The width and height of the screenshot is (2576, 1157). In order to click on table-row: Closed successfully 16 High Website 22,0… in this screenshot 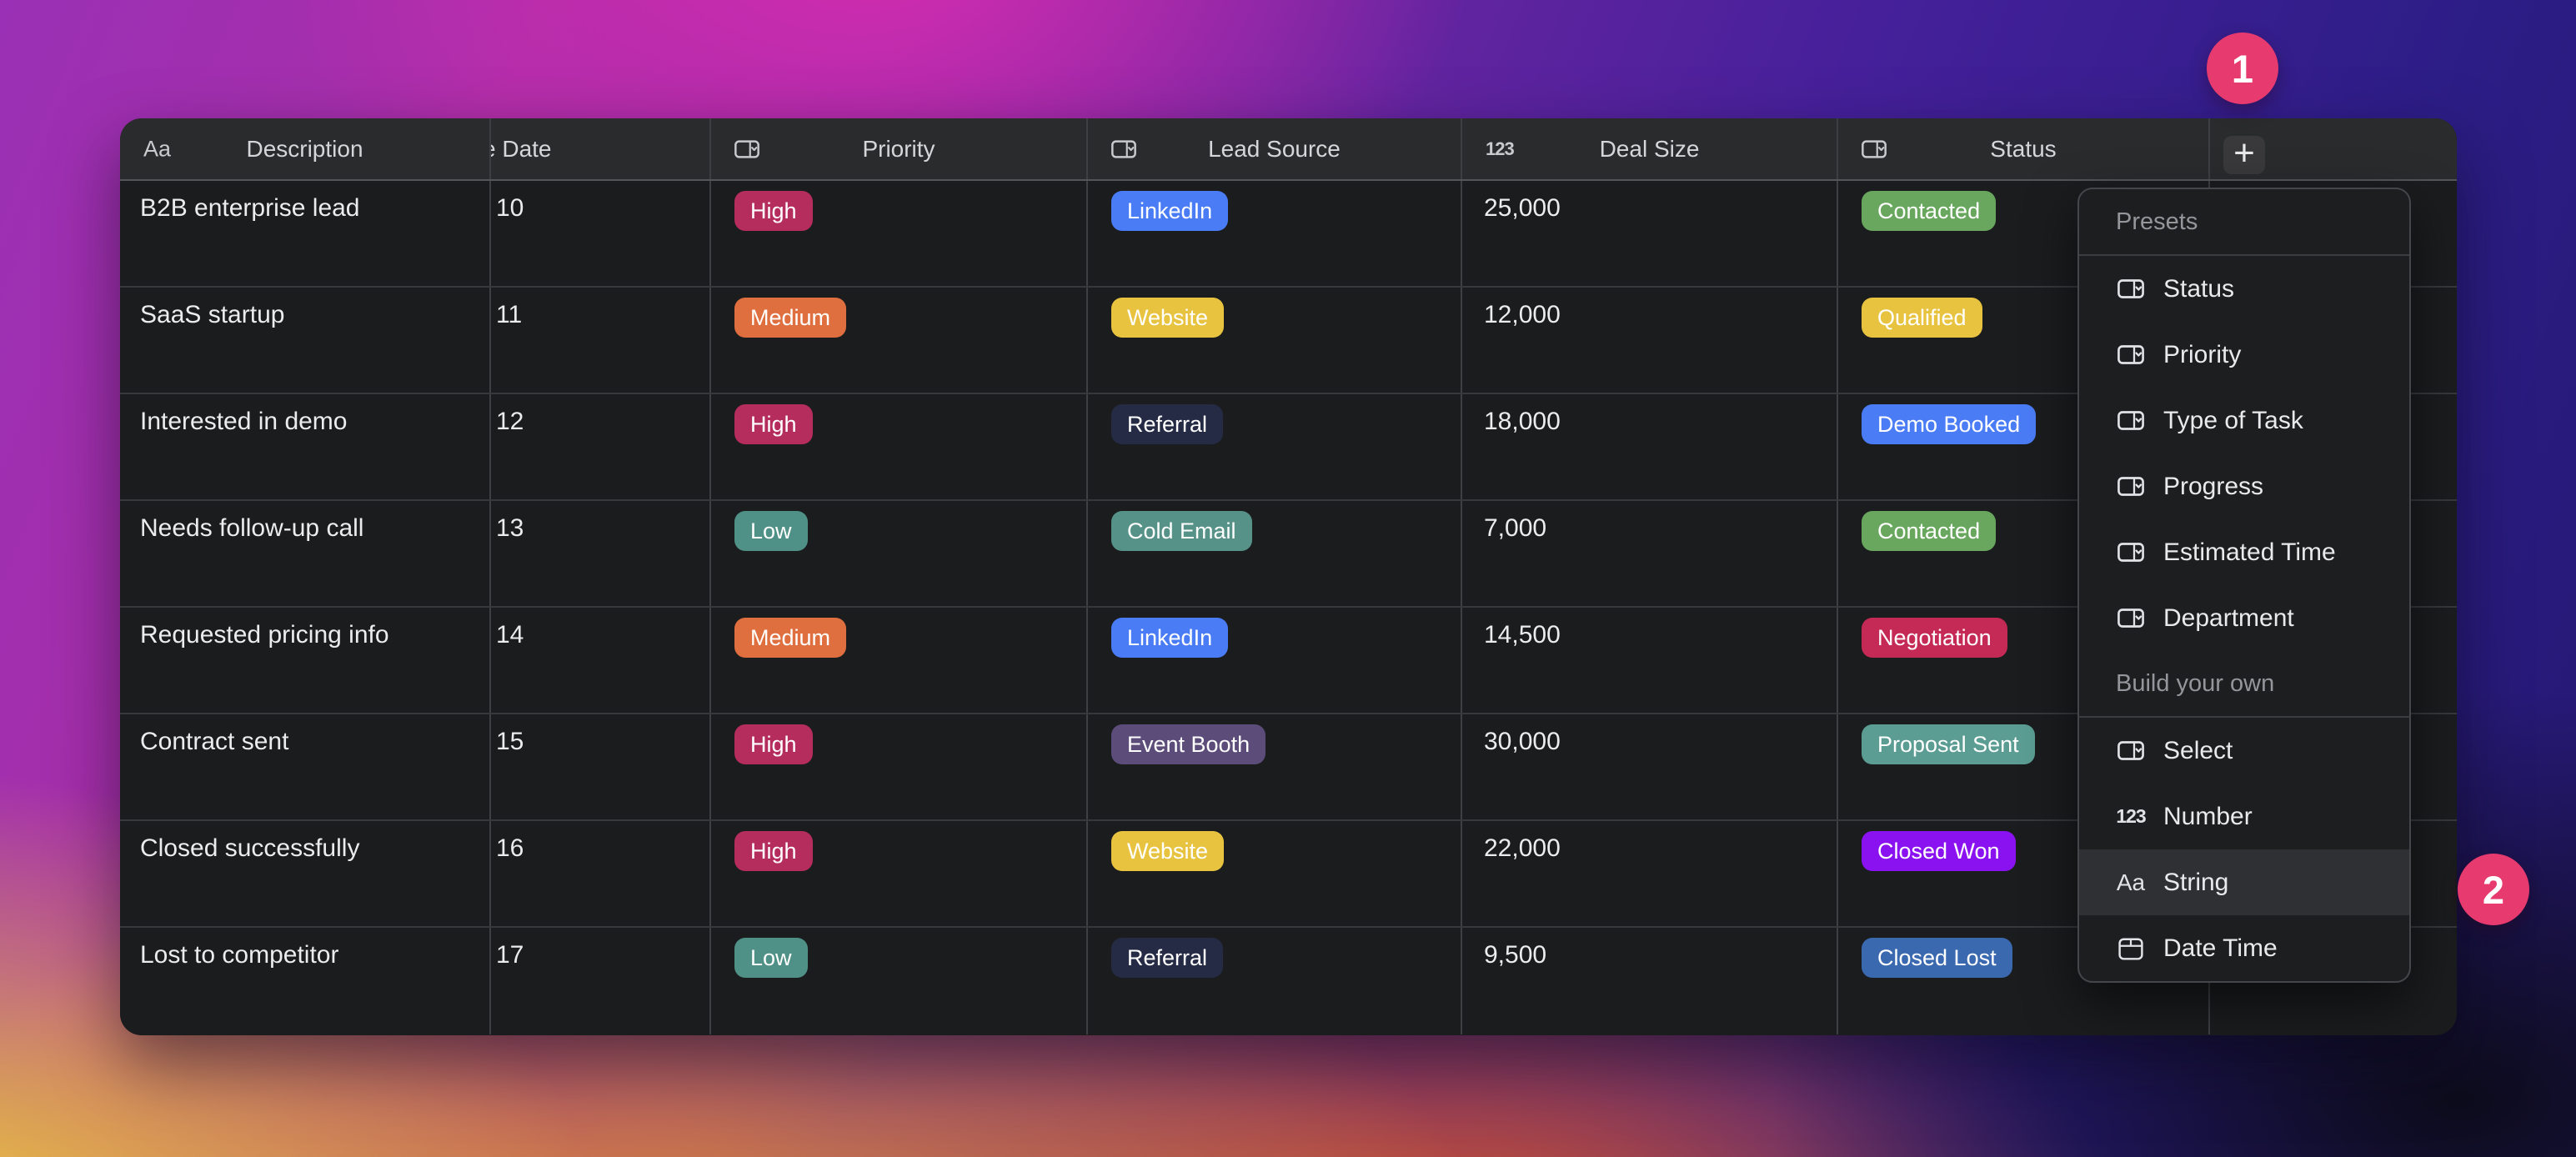, I will do `click(1288, 874)`.